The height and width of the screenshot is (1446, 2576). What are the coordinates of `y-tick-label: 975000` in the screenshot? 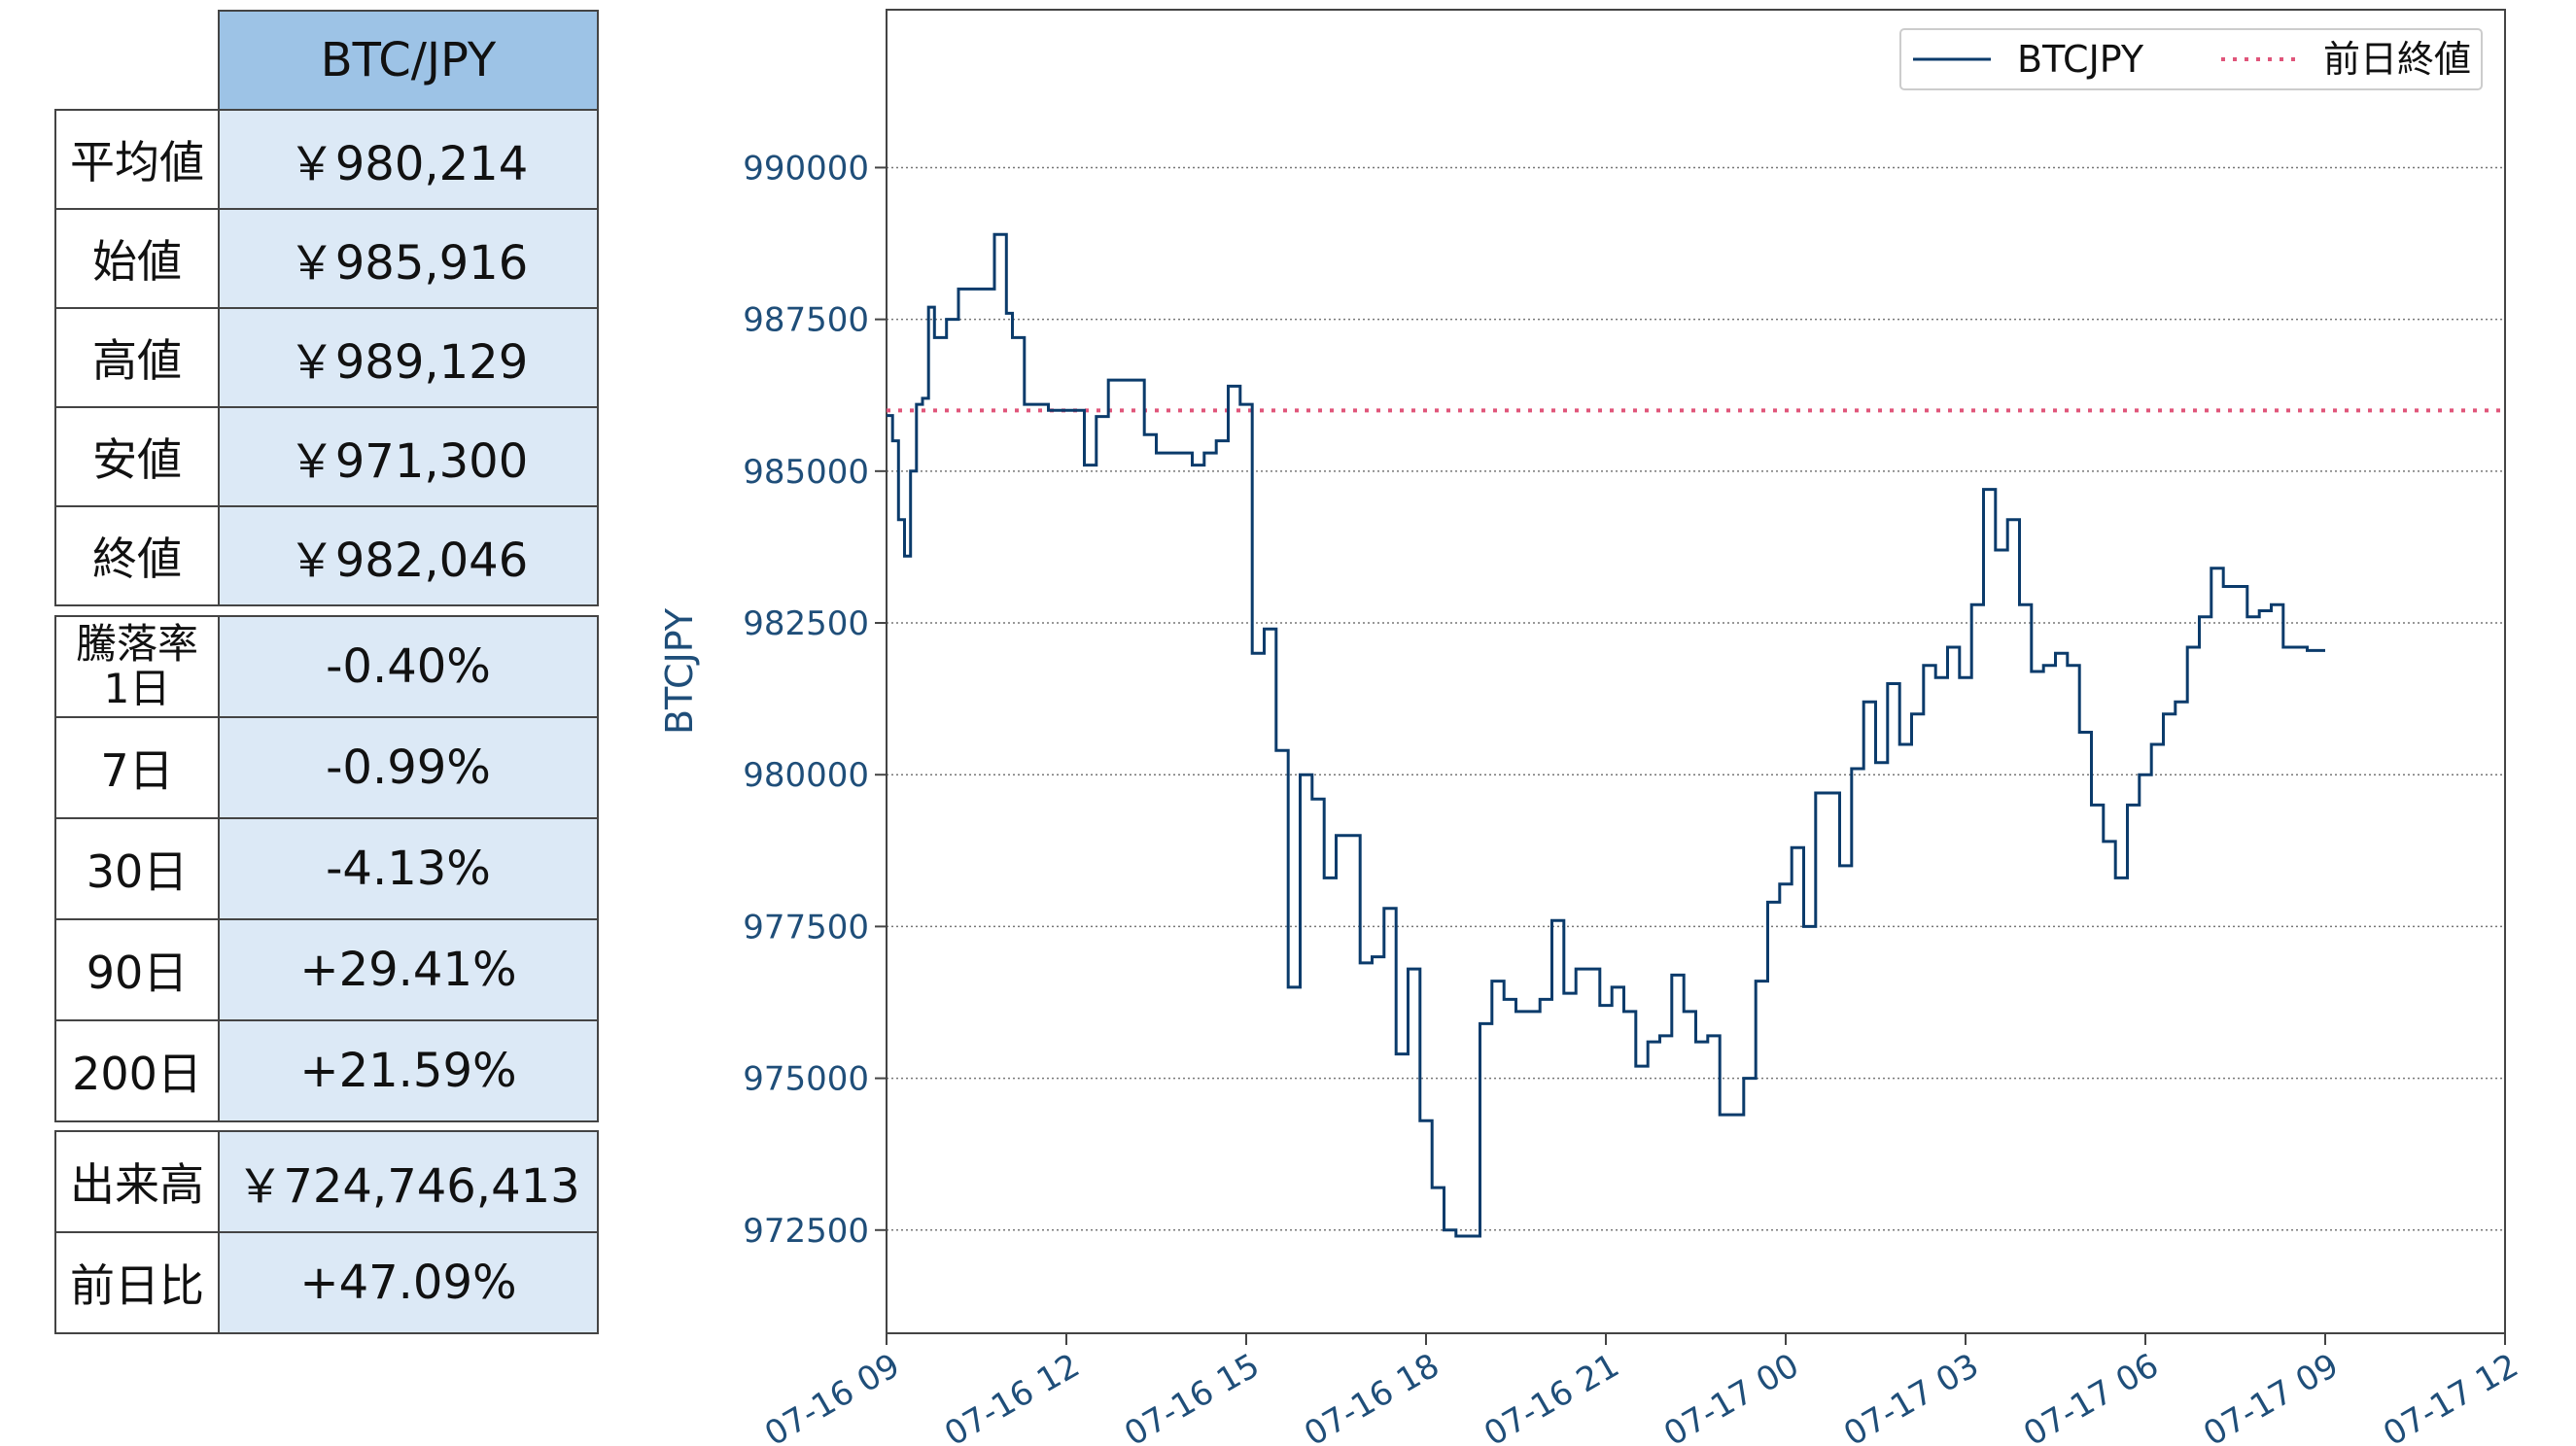 It's located at (806, 1079).